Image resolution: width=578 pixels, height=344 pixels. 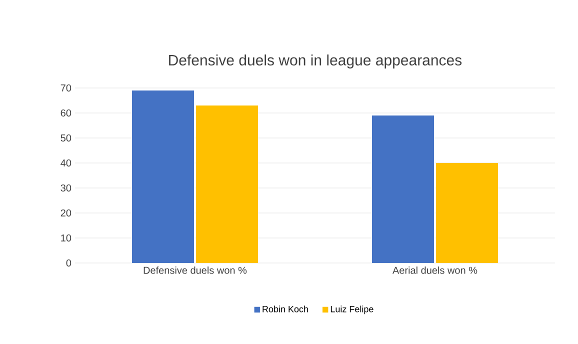 What do you see at coordinates (352, 310) in the screenshot?
I see `legend-label: Luiz Felipe` at bounding box center [352, 310].